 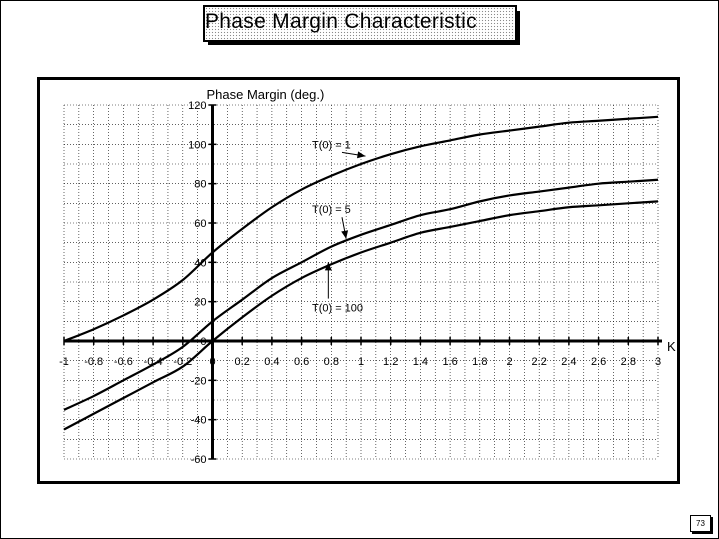 What do you see at coordinates (390, 362) in the screenshot?
I see `x-tick-label: 1.2` at bounding box center [390, 362].